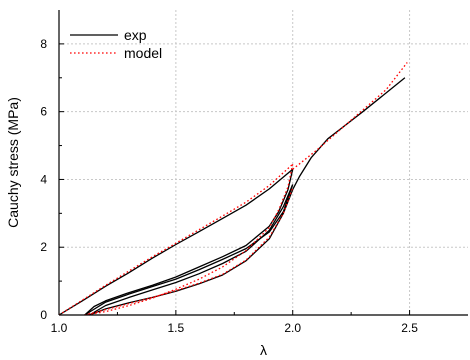  Describe the element at coordinates (116, 44) in the screenshot. I see `legend: exp model` at that location.